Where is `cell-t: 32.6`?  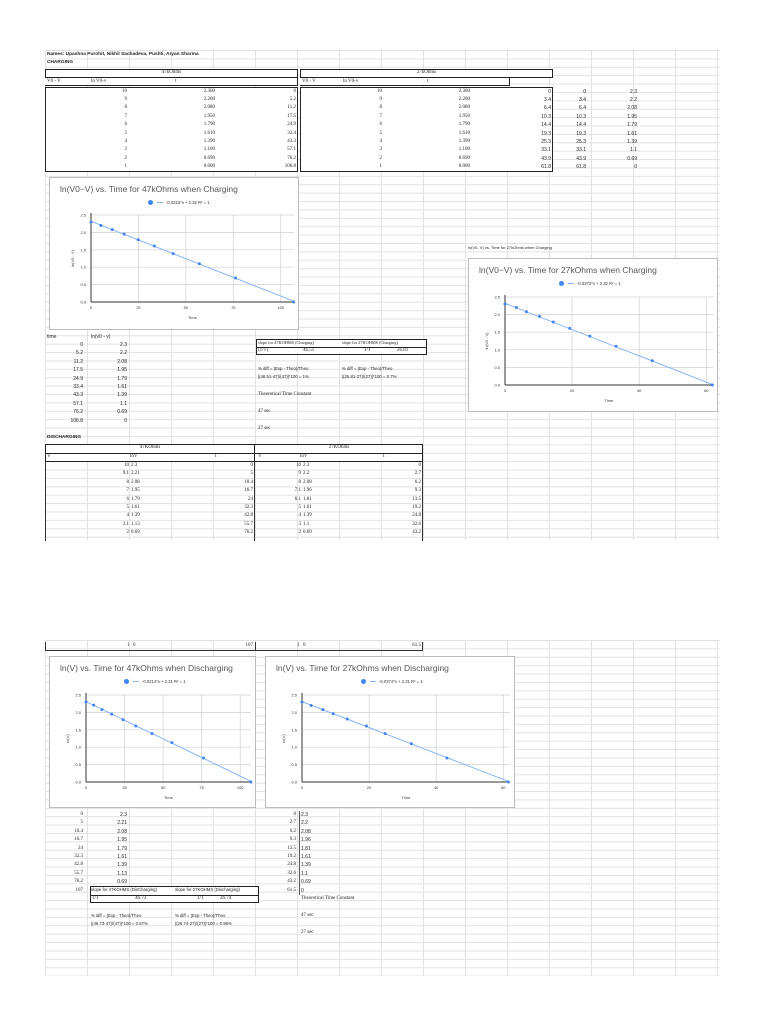
cell-t: 32.6 is located at coordinates (416, 524).